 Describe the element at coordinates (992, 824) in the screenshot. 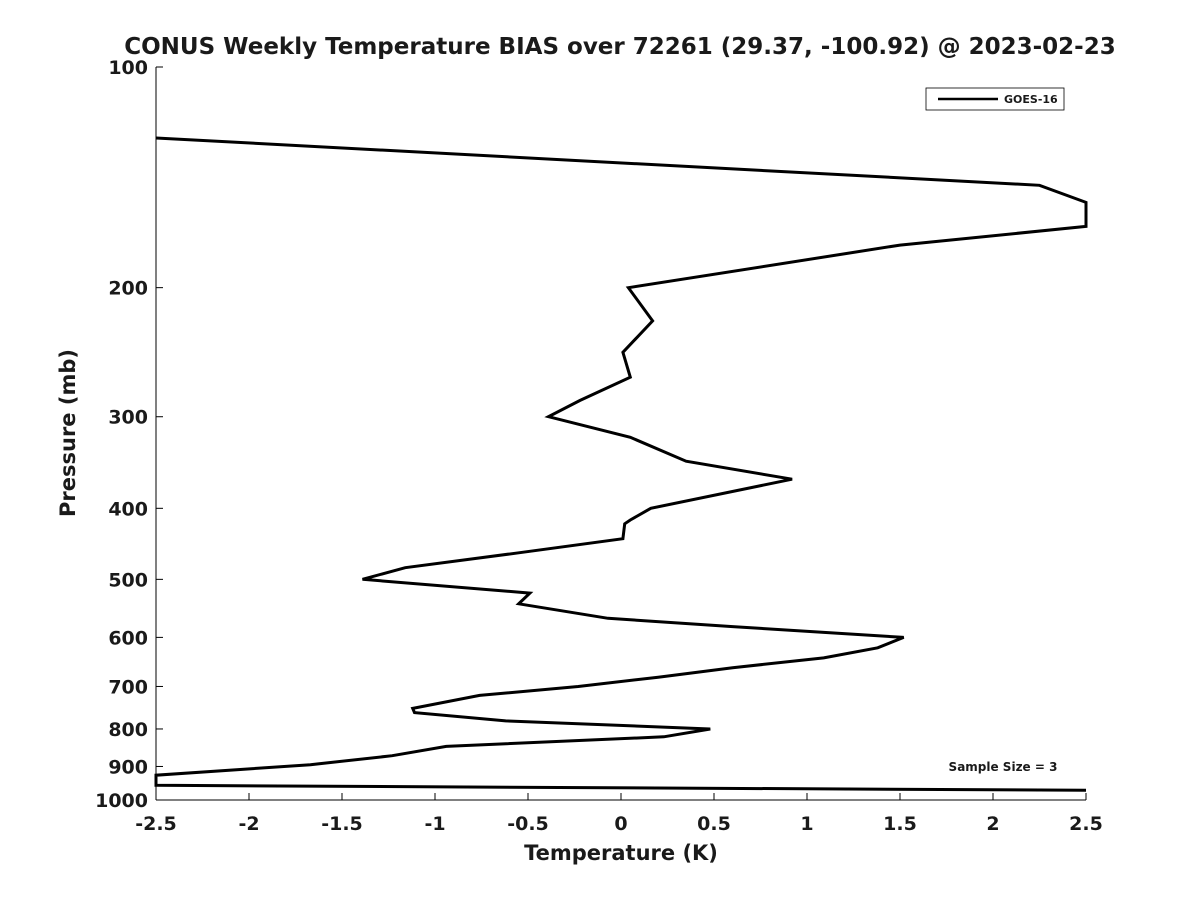

I see `x-tick-label: 2` at that location.